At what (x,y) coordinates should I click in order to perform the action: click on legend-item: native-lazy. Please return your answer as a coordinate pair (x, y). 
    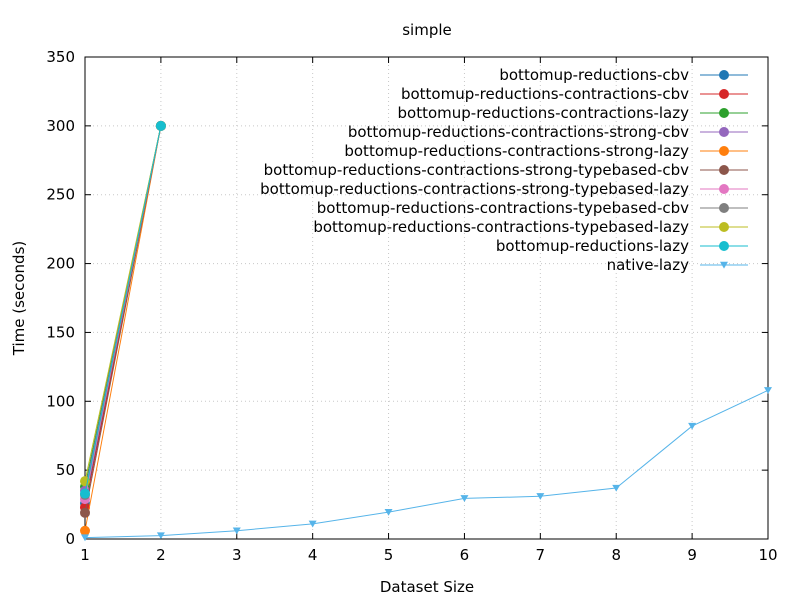
    Looking at the image, I should click on (677, 265).